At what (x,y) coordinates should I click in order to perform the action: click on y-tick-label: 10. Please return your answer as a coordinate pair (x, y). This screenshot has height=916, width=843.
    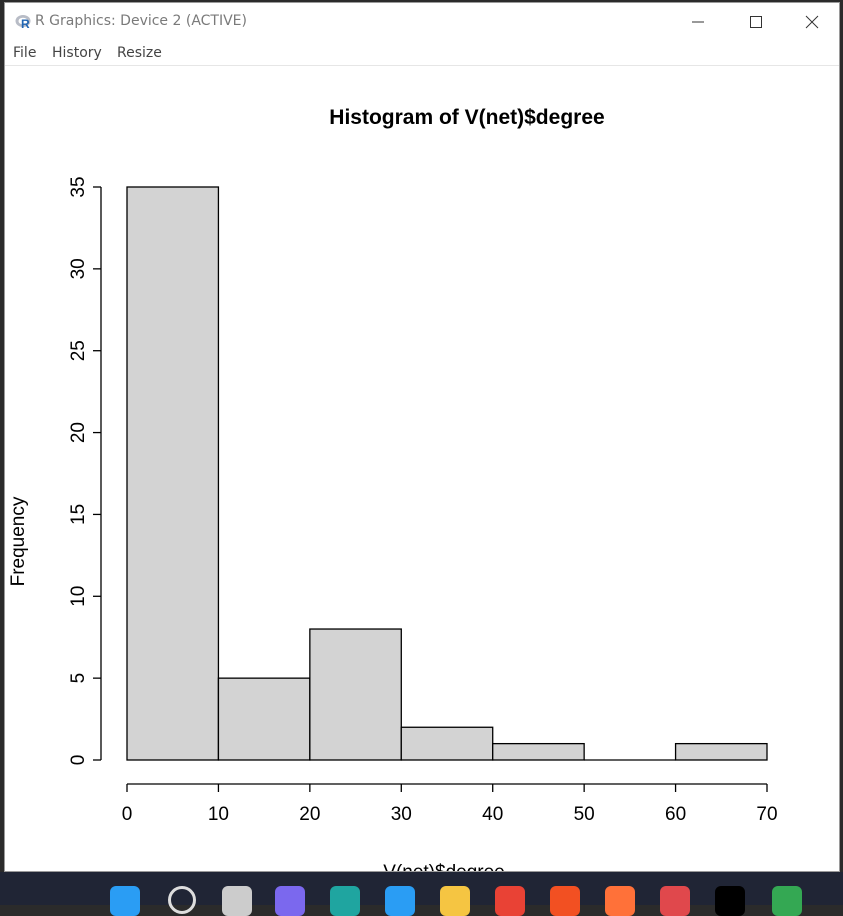
    Looking at the image, I should click on (78, 596).